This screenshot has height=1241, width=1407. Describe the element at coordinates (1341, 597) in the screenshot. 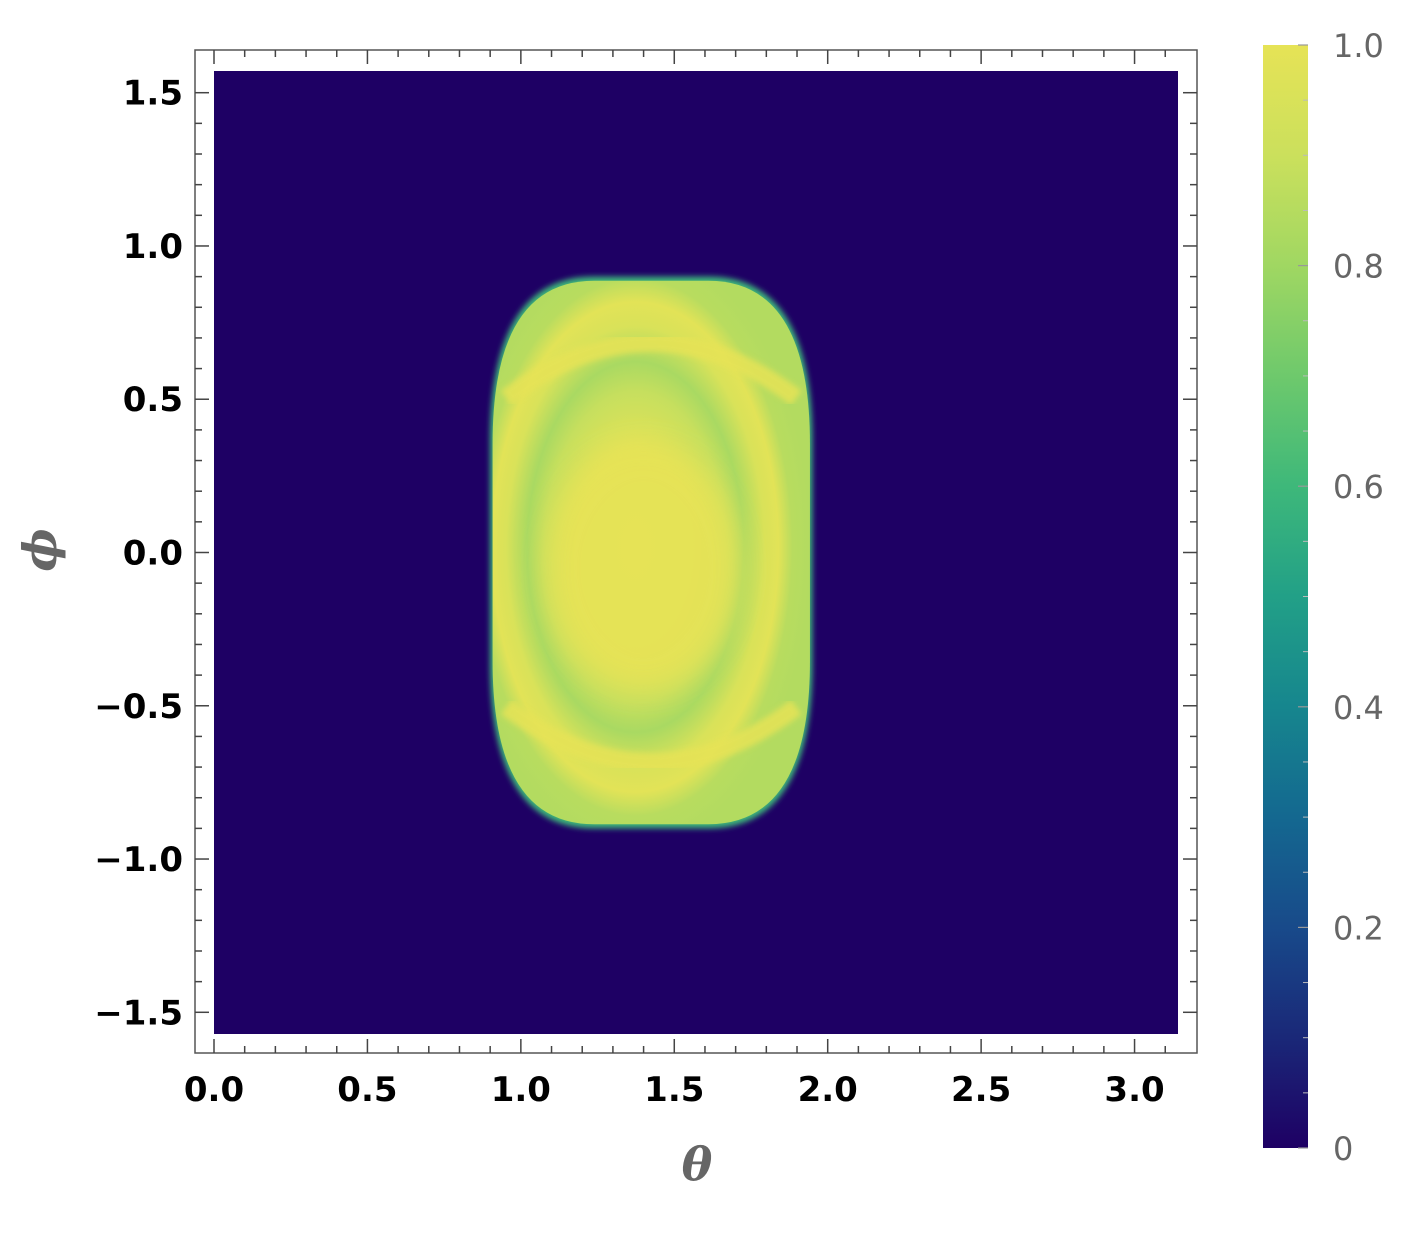

I see `colorbar-ticks: 1.0 0.8 0.6 0.4 0.2 0` at that location.